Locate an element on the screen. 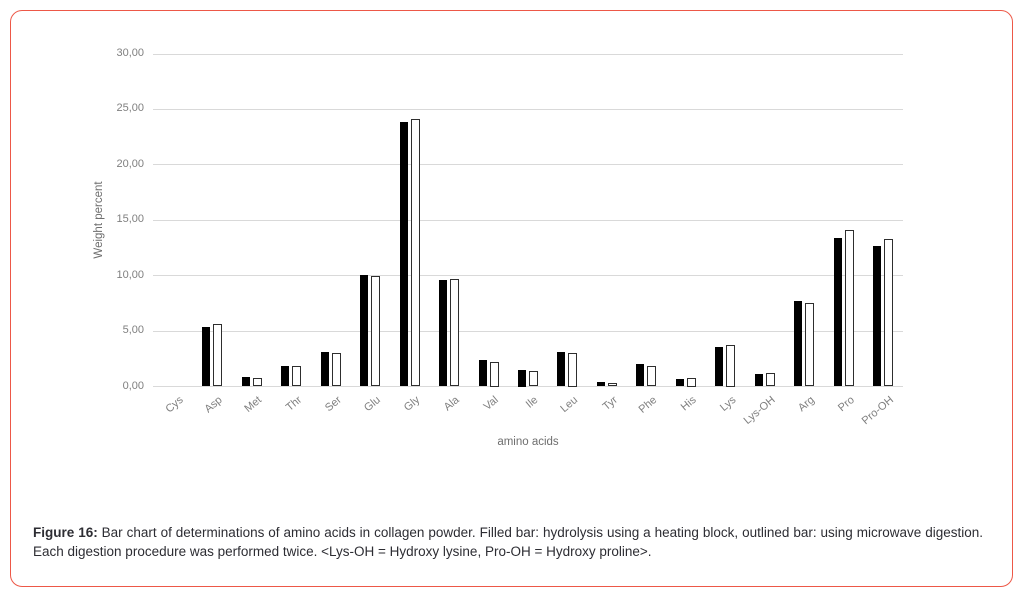  bar-filled-ser is located at coordinates (324, 369).